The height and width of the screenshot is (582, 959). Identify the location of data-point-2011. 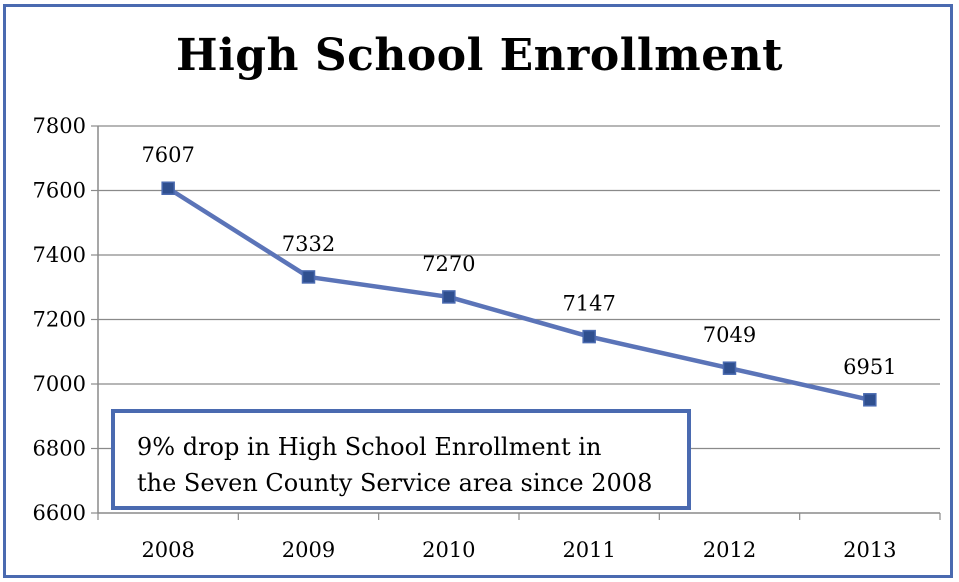
(589, 336).